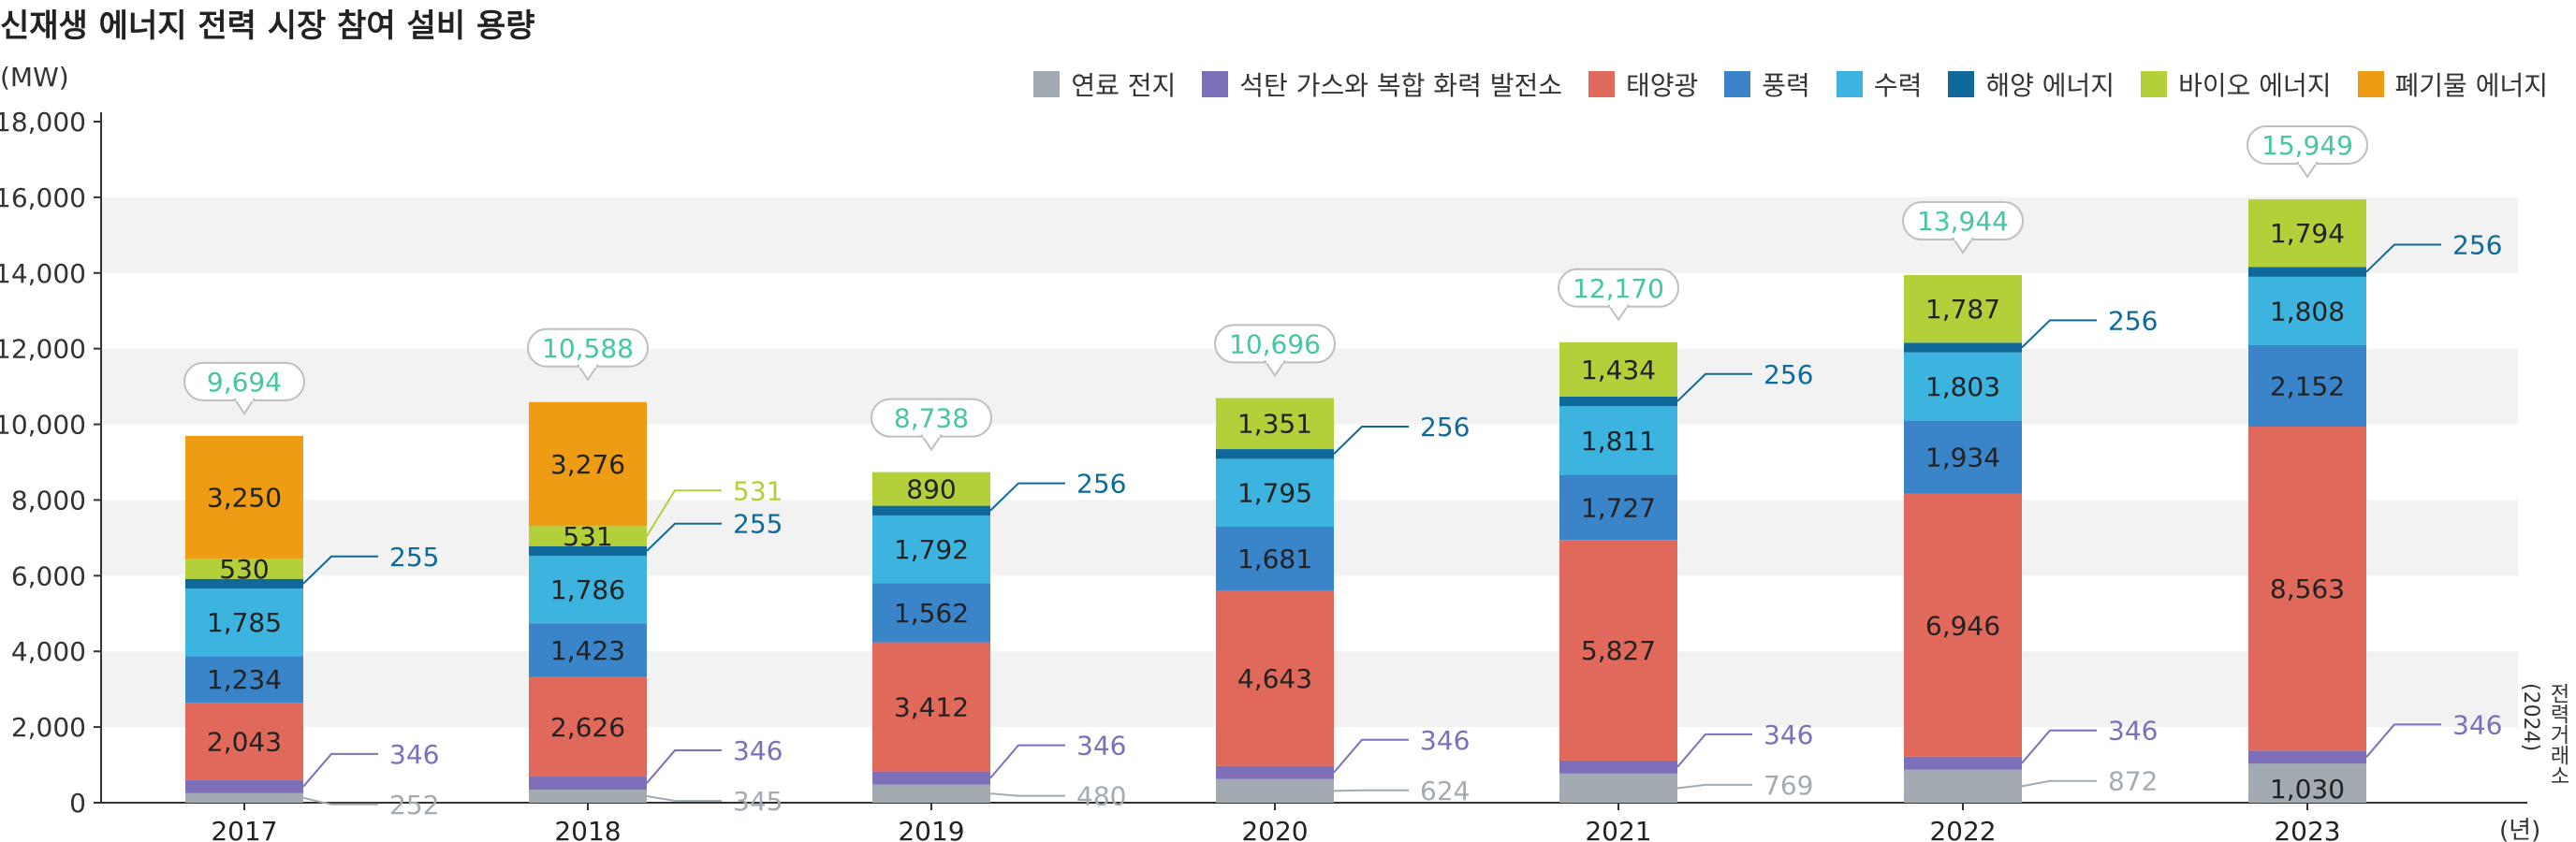 Image resolution: width=2576 pixels, height=842 pixels. Describe the element at coordinates (43, 425) in the screenshot. I see `y-tick-label: 10,000` at that location.